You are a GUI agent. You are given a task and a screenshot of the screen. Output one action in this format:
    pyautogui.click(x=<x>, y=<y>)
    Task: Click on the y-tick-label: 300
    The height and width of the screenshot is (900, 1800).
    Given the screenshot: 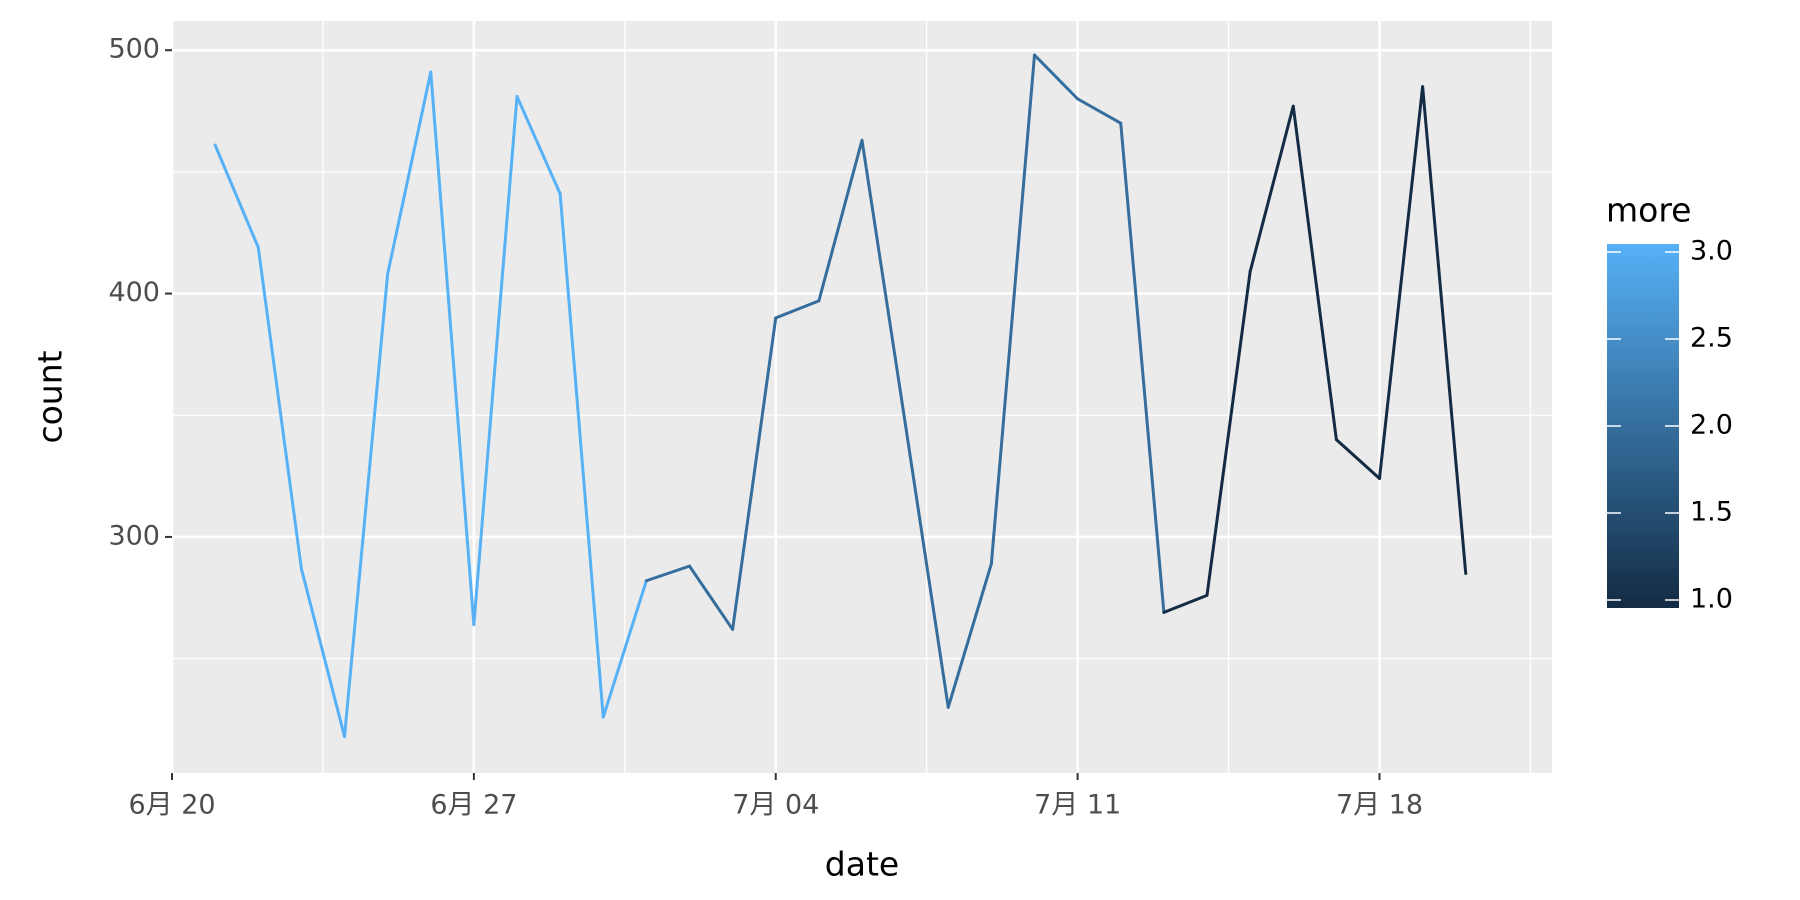 What is the action you would take?
    pyautogui.click(x=134, y=535)
    